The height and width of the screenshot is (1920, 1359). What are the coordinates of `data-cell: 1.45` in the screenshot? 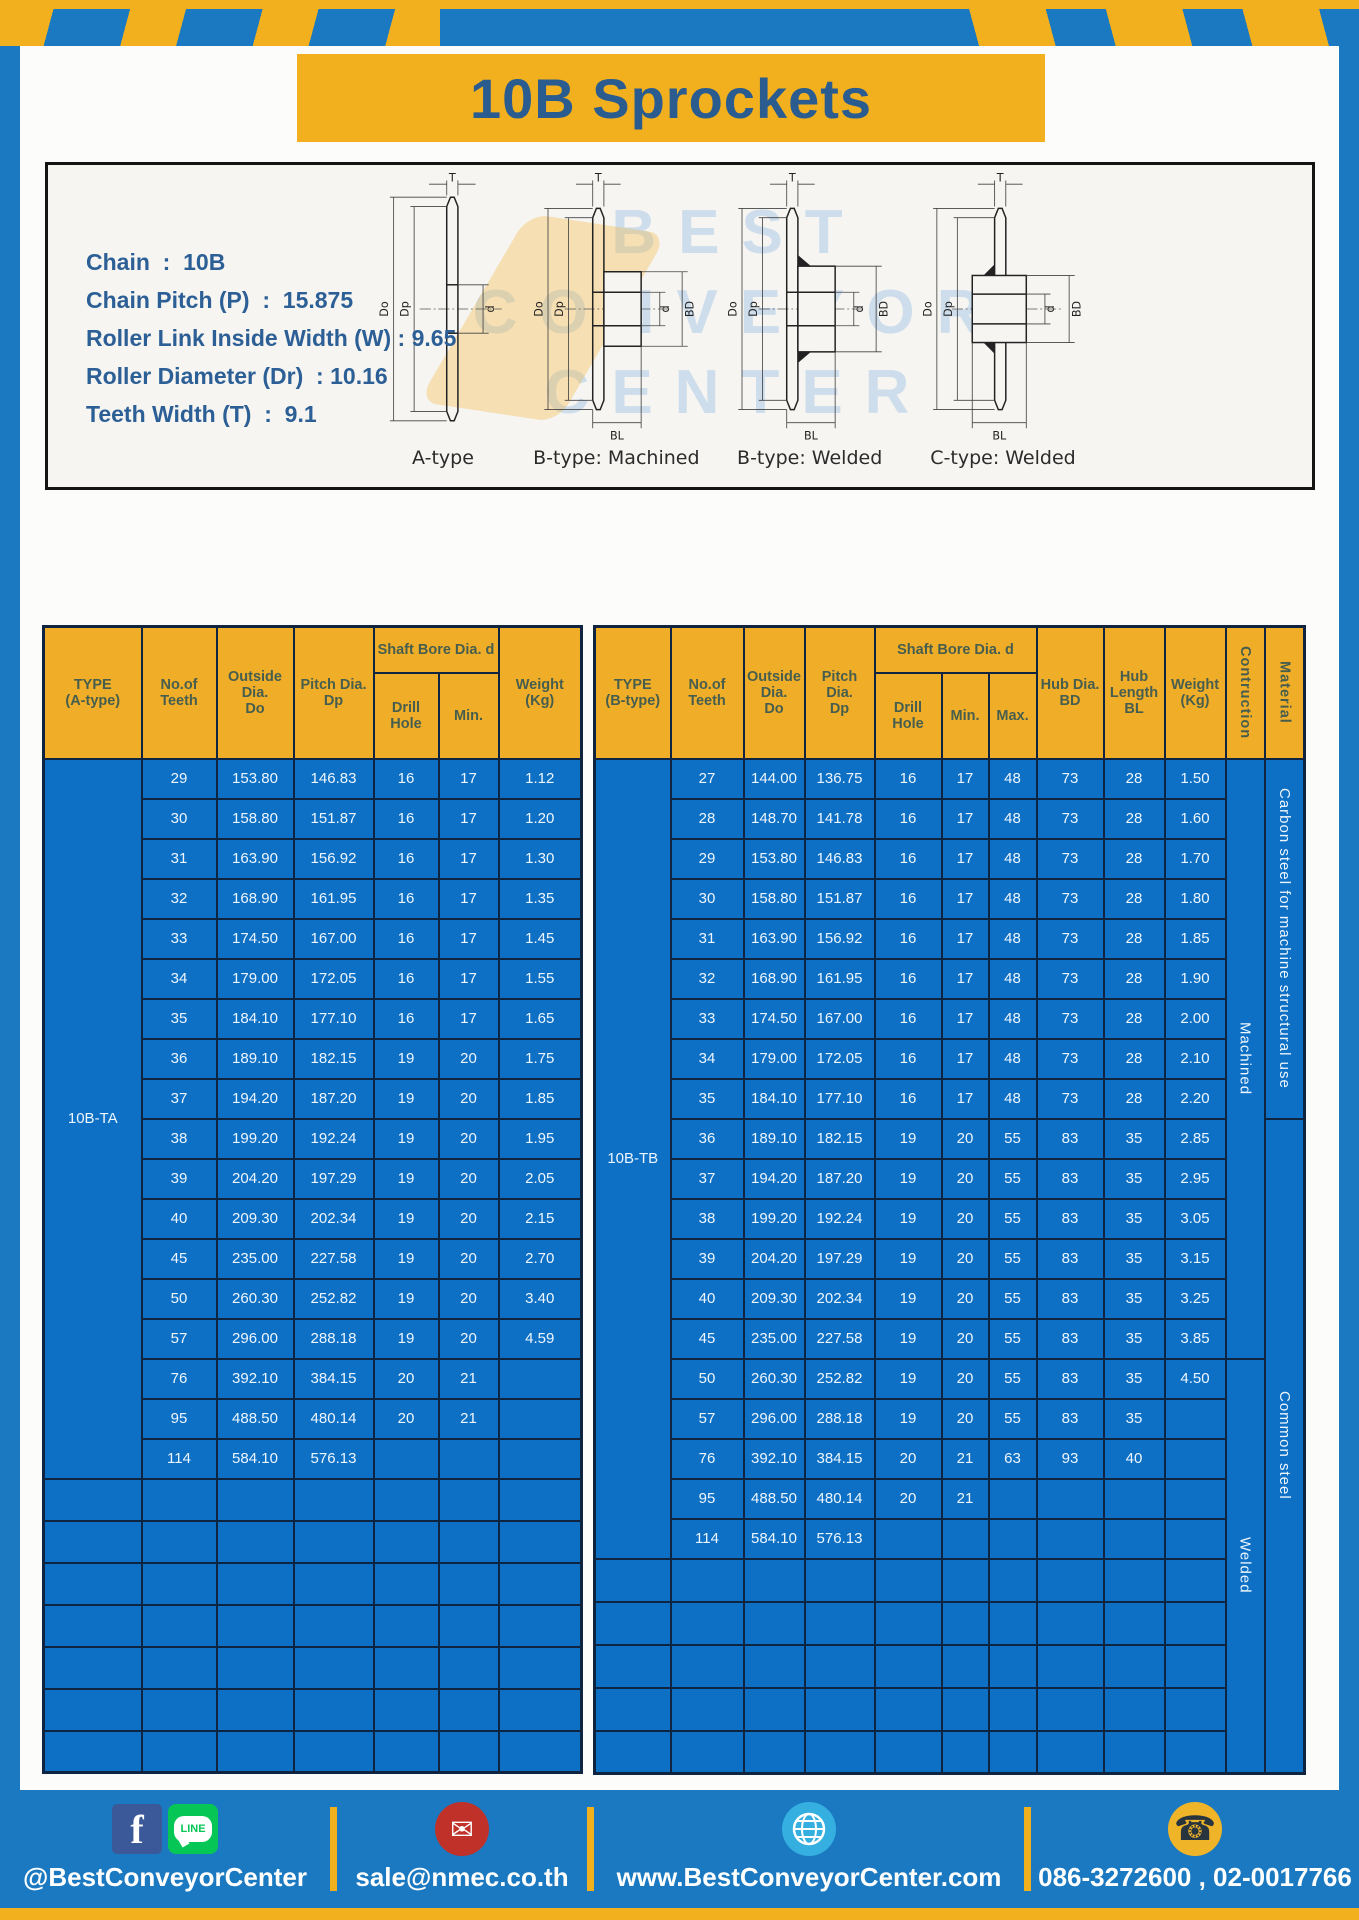 It's located at (540, 938).